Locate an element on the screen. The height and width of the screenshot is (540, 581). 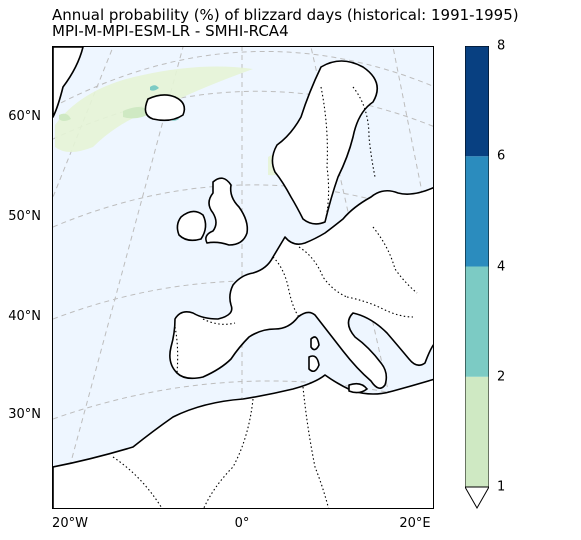
ireland is located at coordinates (191, 226).